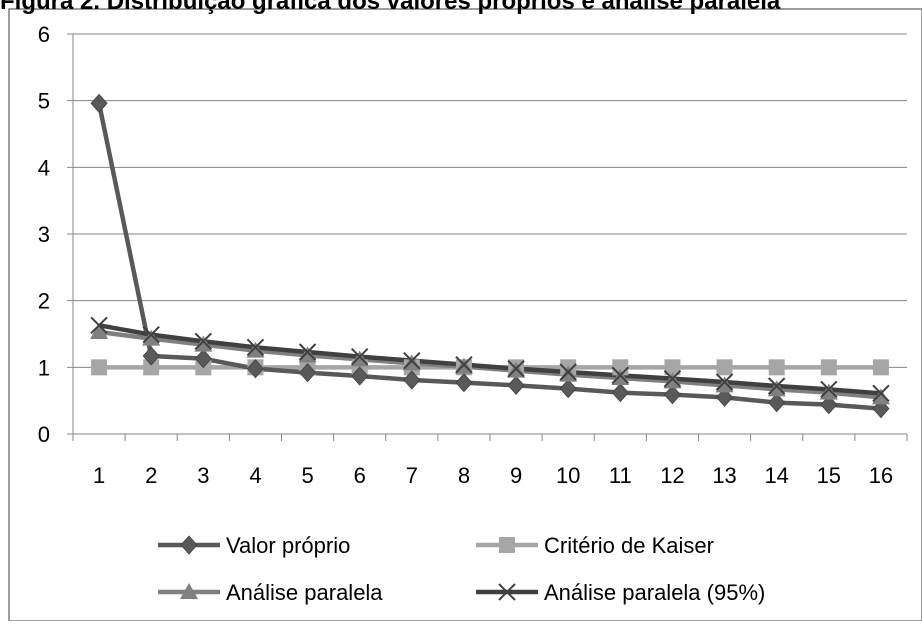  What do you see at coordinates (360, 475) in the screenshot?
I see `x-tick-label: 6` at bounding box center [360, 475].